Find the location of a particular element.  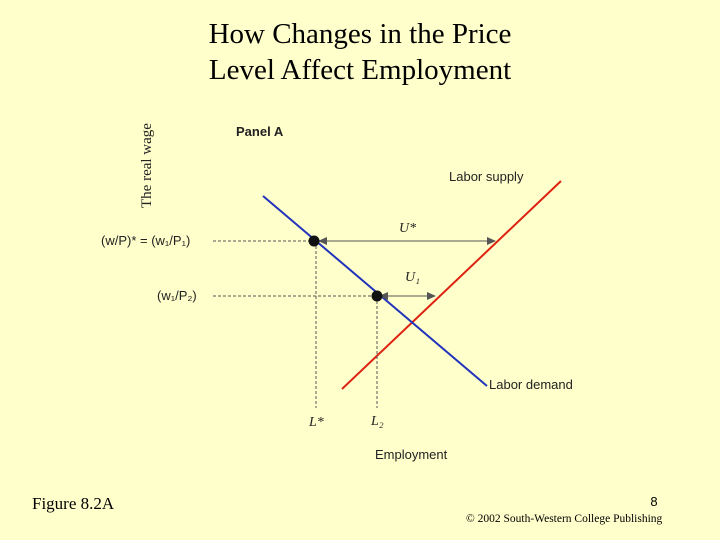

labor-demand-label: Labor demand is located at coordinates (531, 384).